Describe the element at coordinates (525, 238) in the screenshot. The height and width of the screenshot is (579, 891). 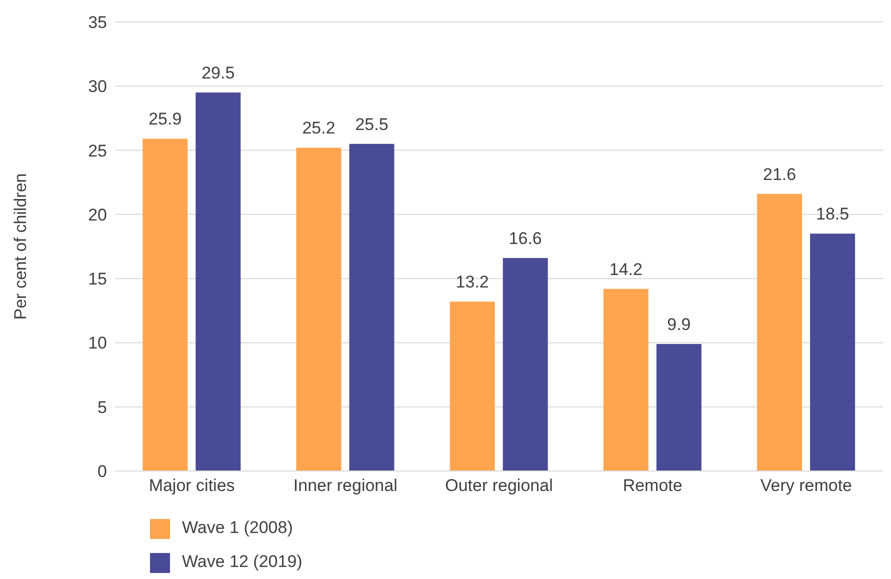
I see `data-label: 16.6` at that location.